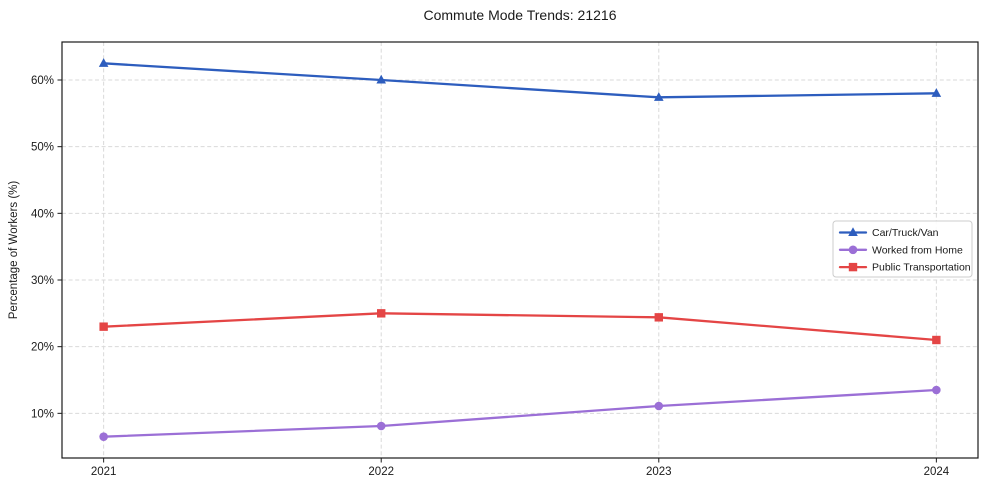 The width and height of the screenshot is (990, 490). What do you see at coordinates (381, 472) in the screenshot?
I see `x-tick-label: 2022` at bounding box center [381, 472].